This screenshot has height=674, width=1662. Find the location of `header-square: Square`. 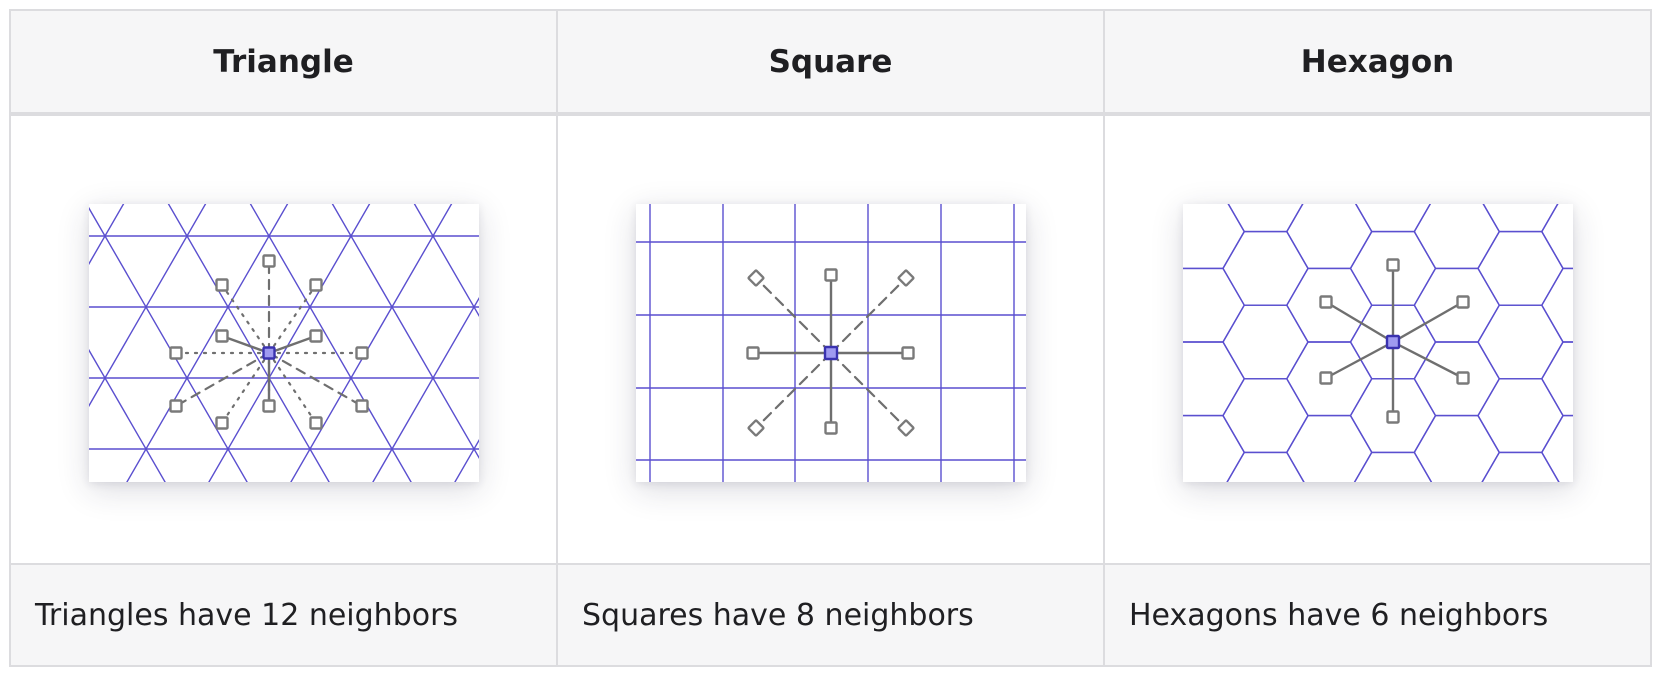

header-square: Square is located at coordinates (830, 62).